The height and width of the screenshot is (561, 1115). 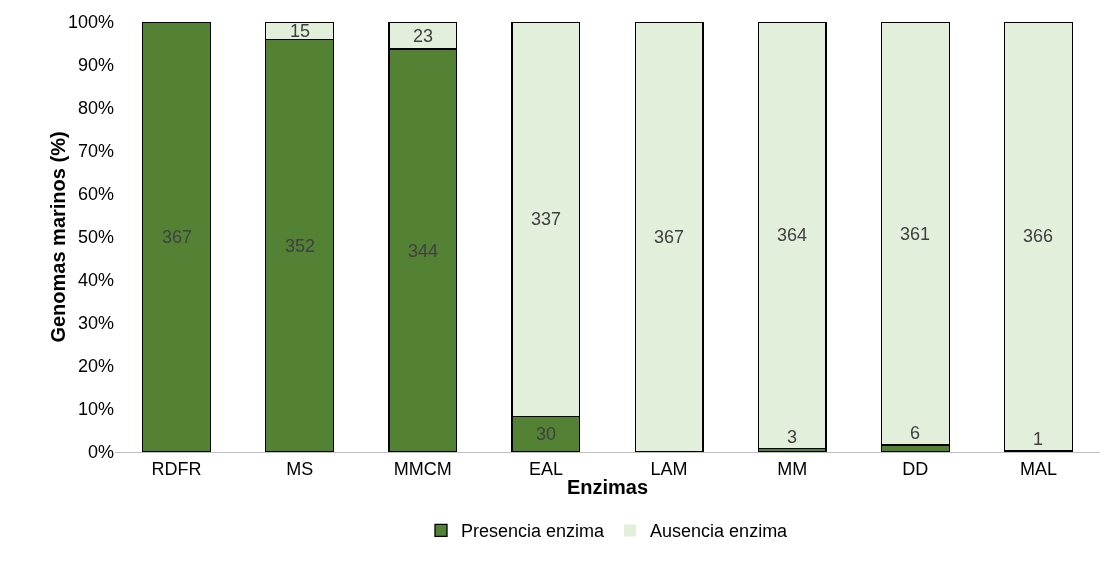 What do you see at coordinates (100, 452) in the screenshot?
I see `y-tick-label: 0%` at bounding box center [100, 452].